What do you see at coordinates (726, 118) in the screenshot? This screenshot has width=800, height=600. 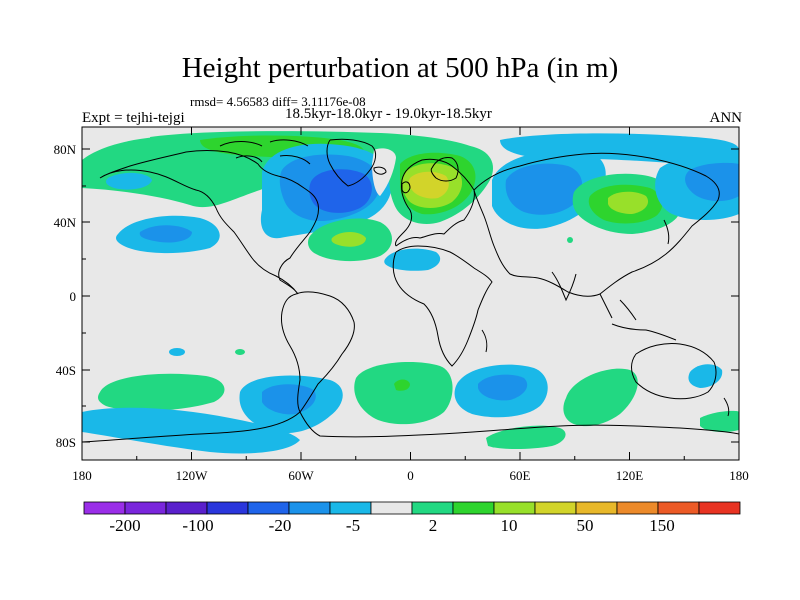 I see `season-label: ANN` at bounding box center [726, 118].